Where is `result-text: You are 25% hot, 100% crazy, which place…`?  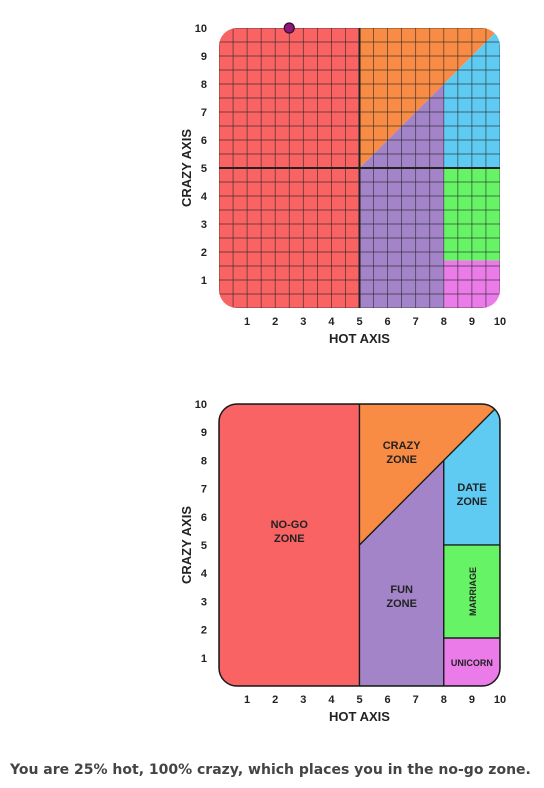 result-text: You are 25% hot, 100% crazy, which place… is located at coordinates (270, 770).